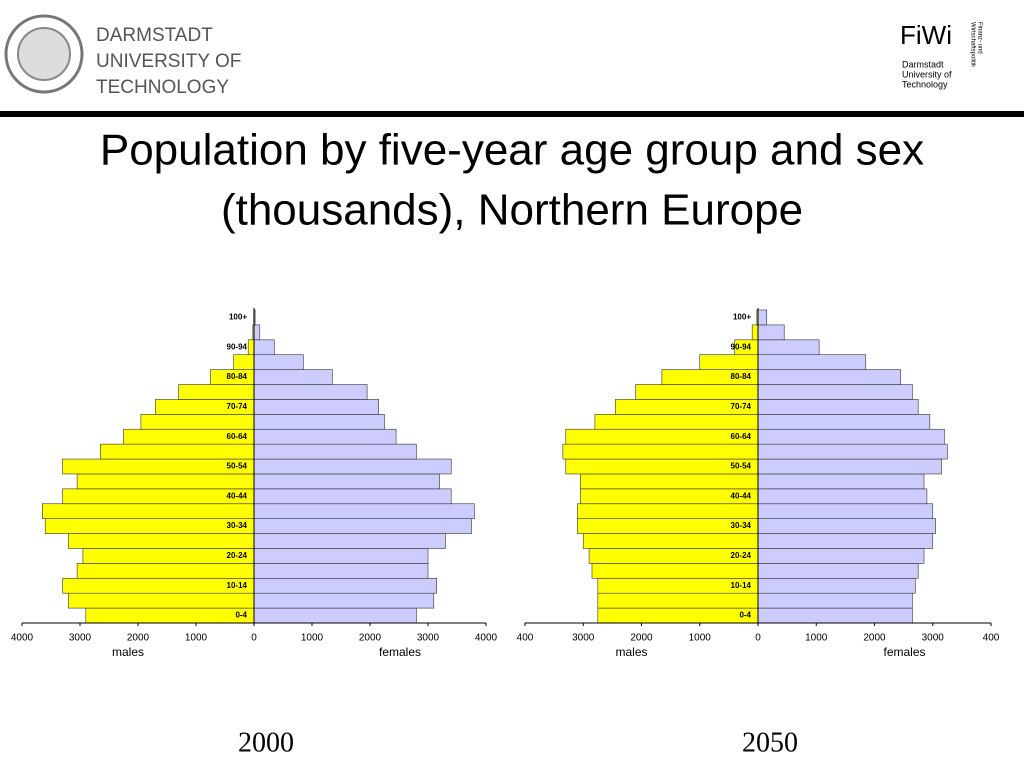  Describe the element at coordinates (266, 742) in the screenshot. I see `year-label: 2000` at that location.